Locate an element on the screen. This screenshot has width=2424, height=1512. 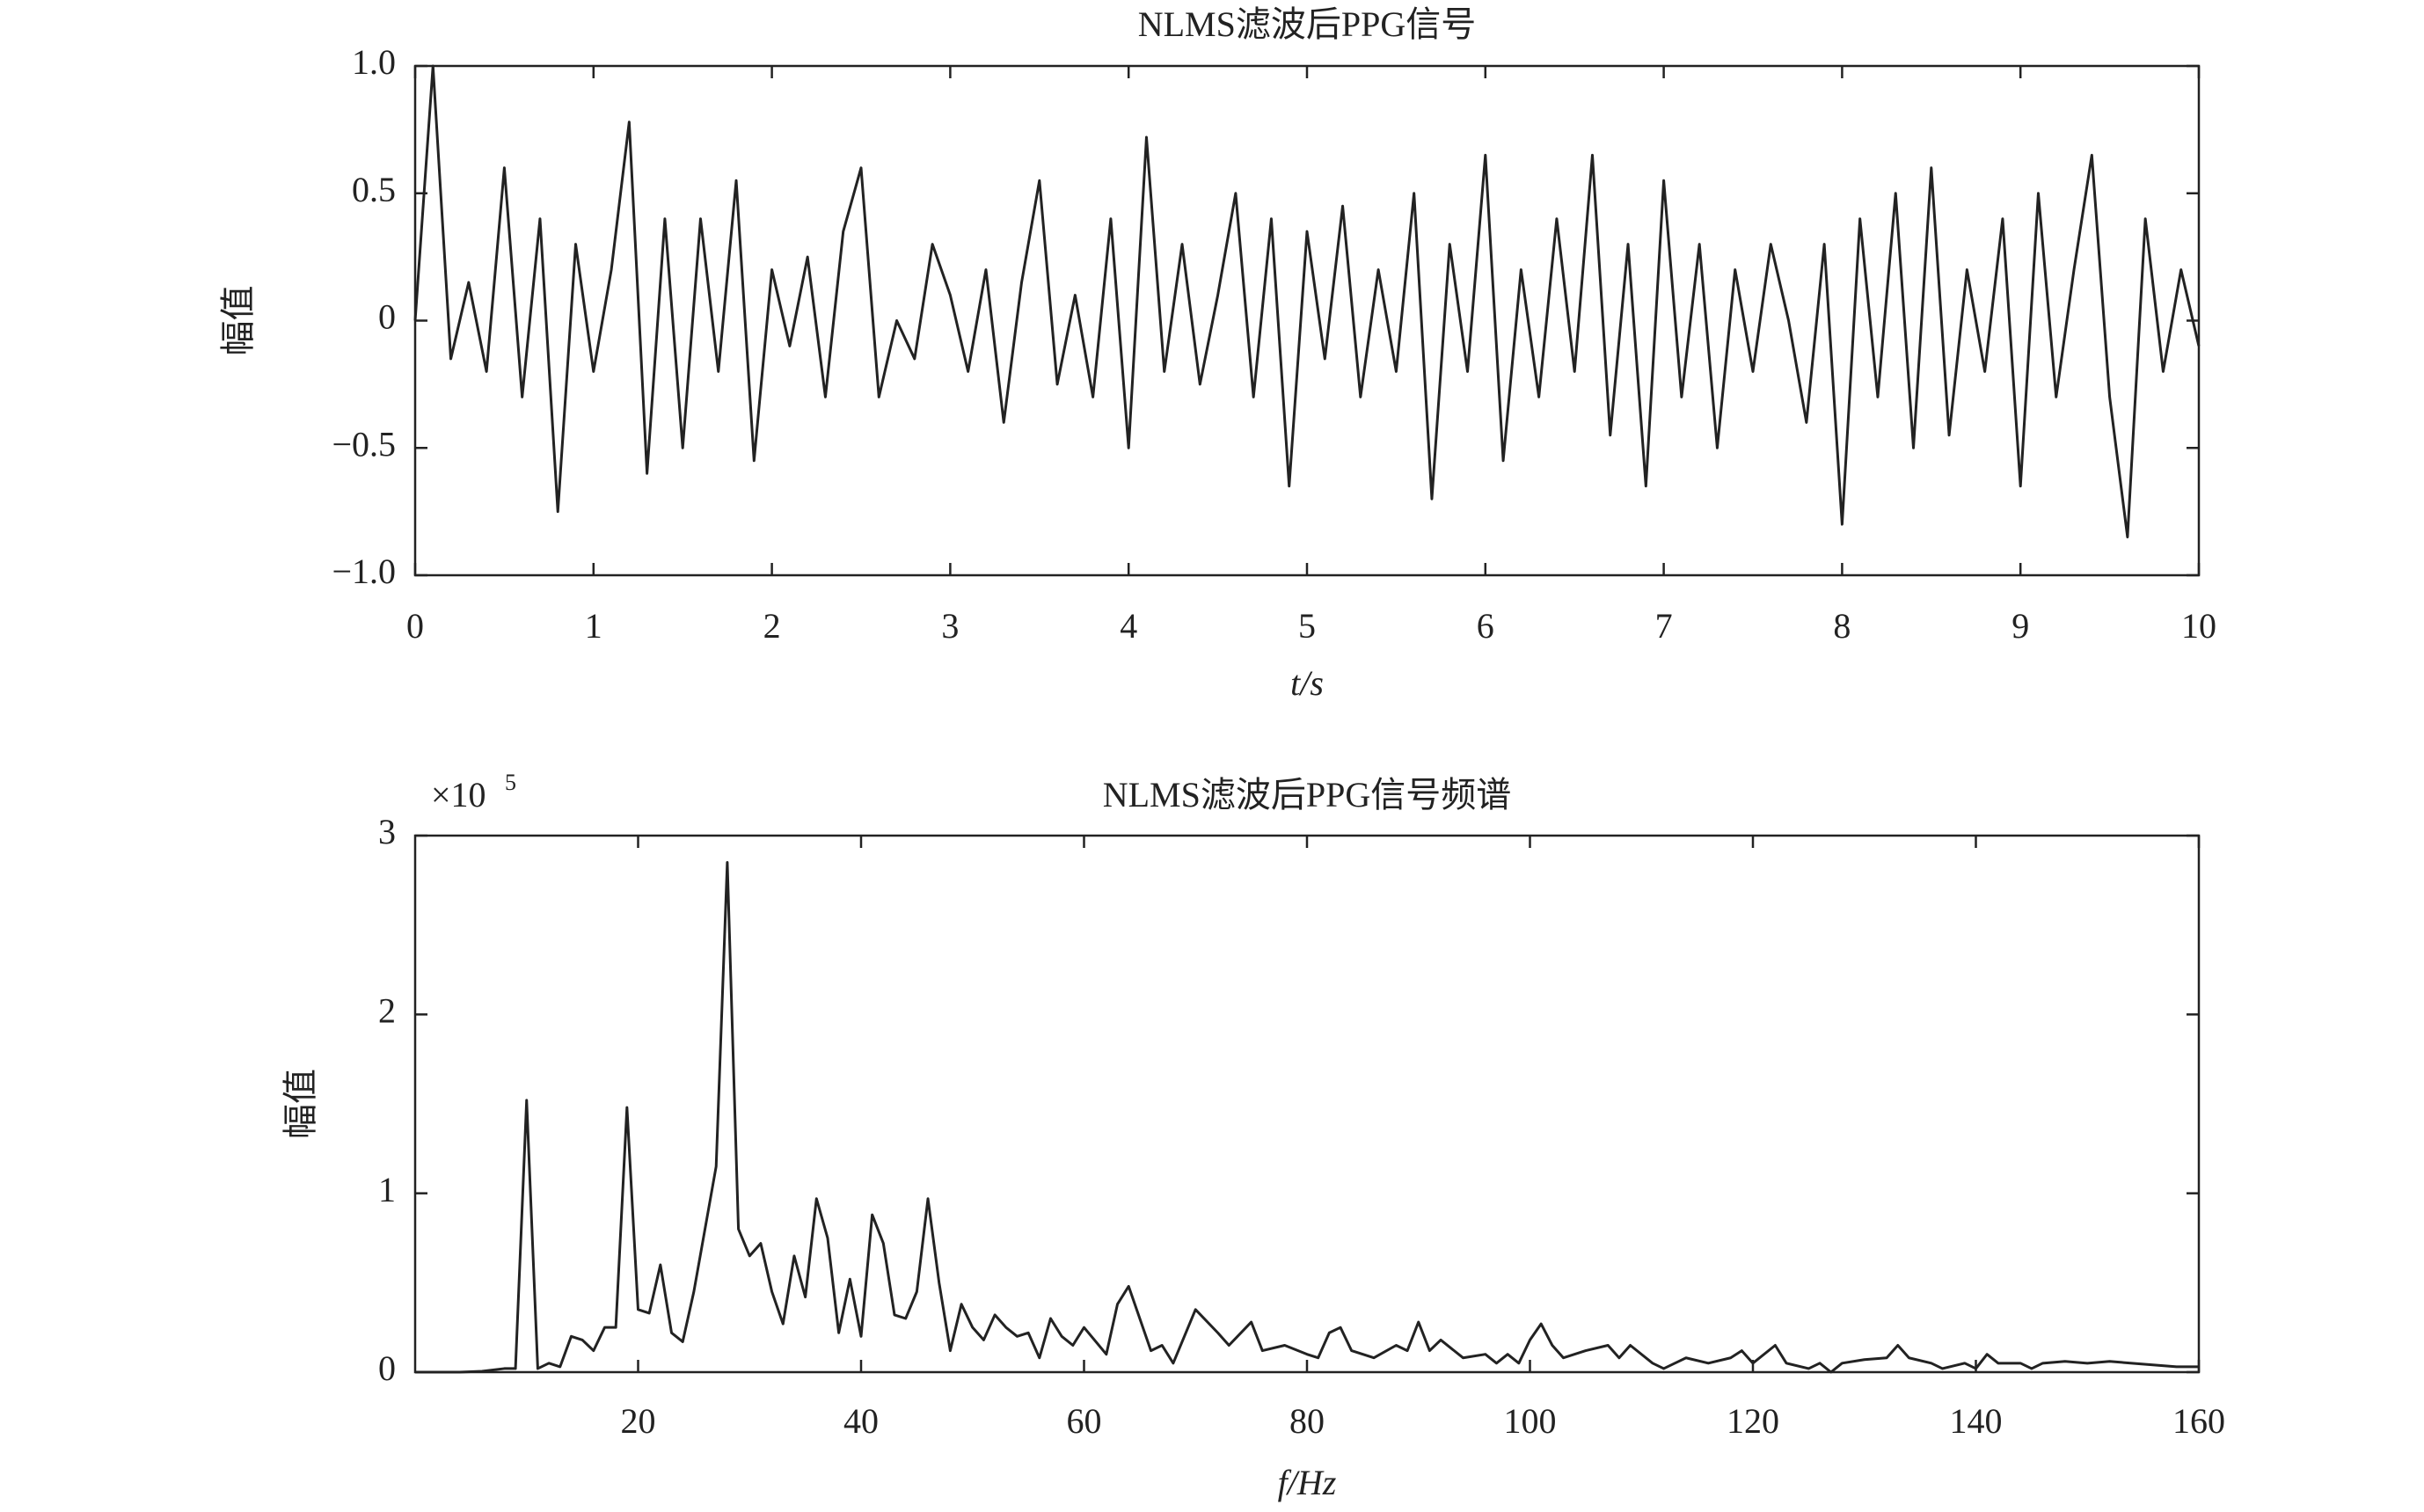
x-tick-label: 40 is located at coordinates (861, 1421).